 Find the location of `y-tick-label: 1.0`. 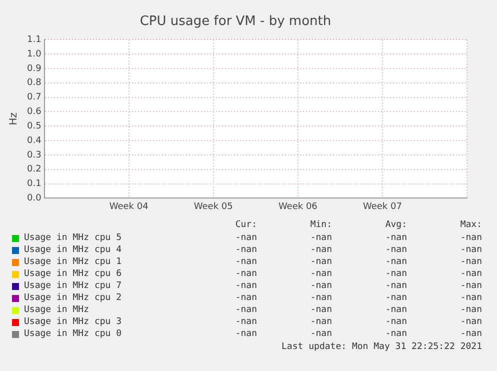

y-tick-label: 1.0 is located at coordinates (34, 54).